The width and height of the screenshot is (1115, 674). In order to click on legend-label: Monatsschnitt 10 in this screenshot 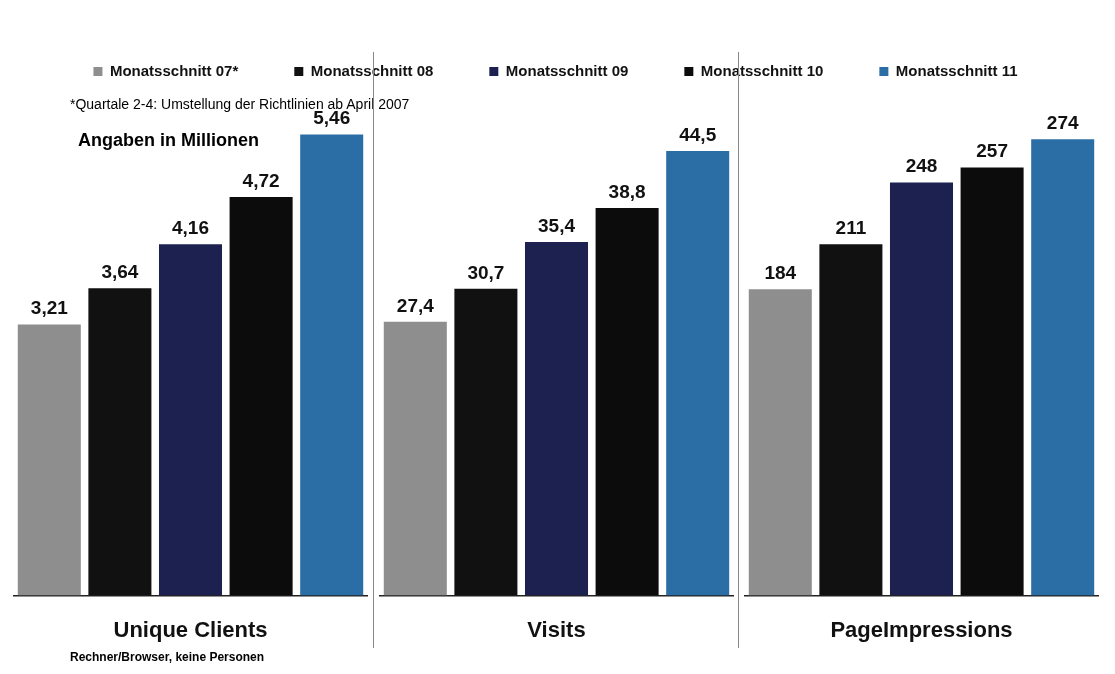, I will do `click(762, 70)`.